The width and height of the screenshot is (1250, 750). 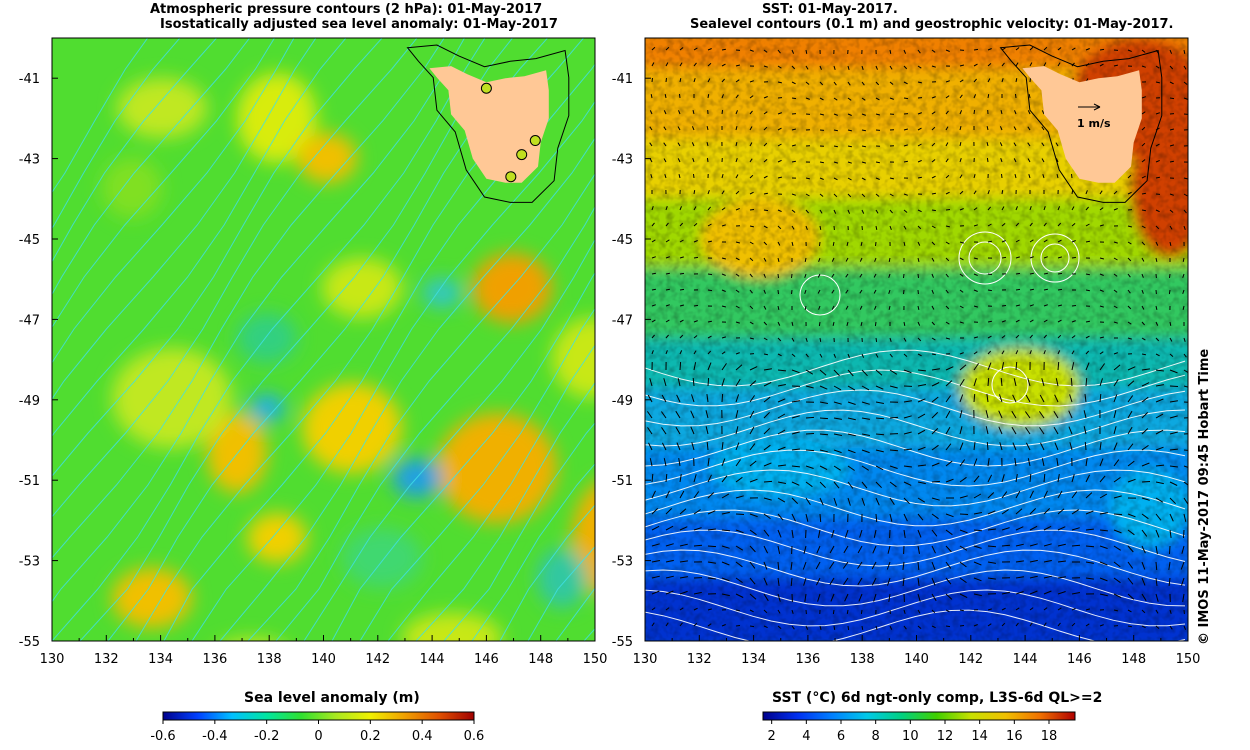 I want to click on lon-tick-label: 134, so click(x=160, y=659).